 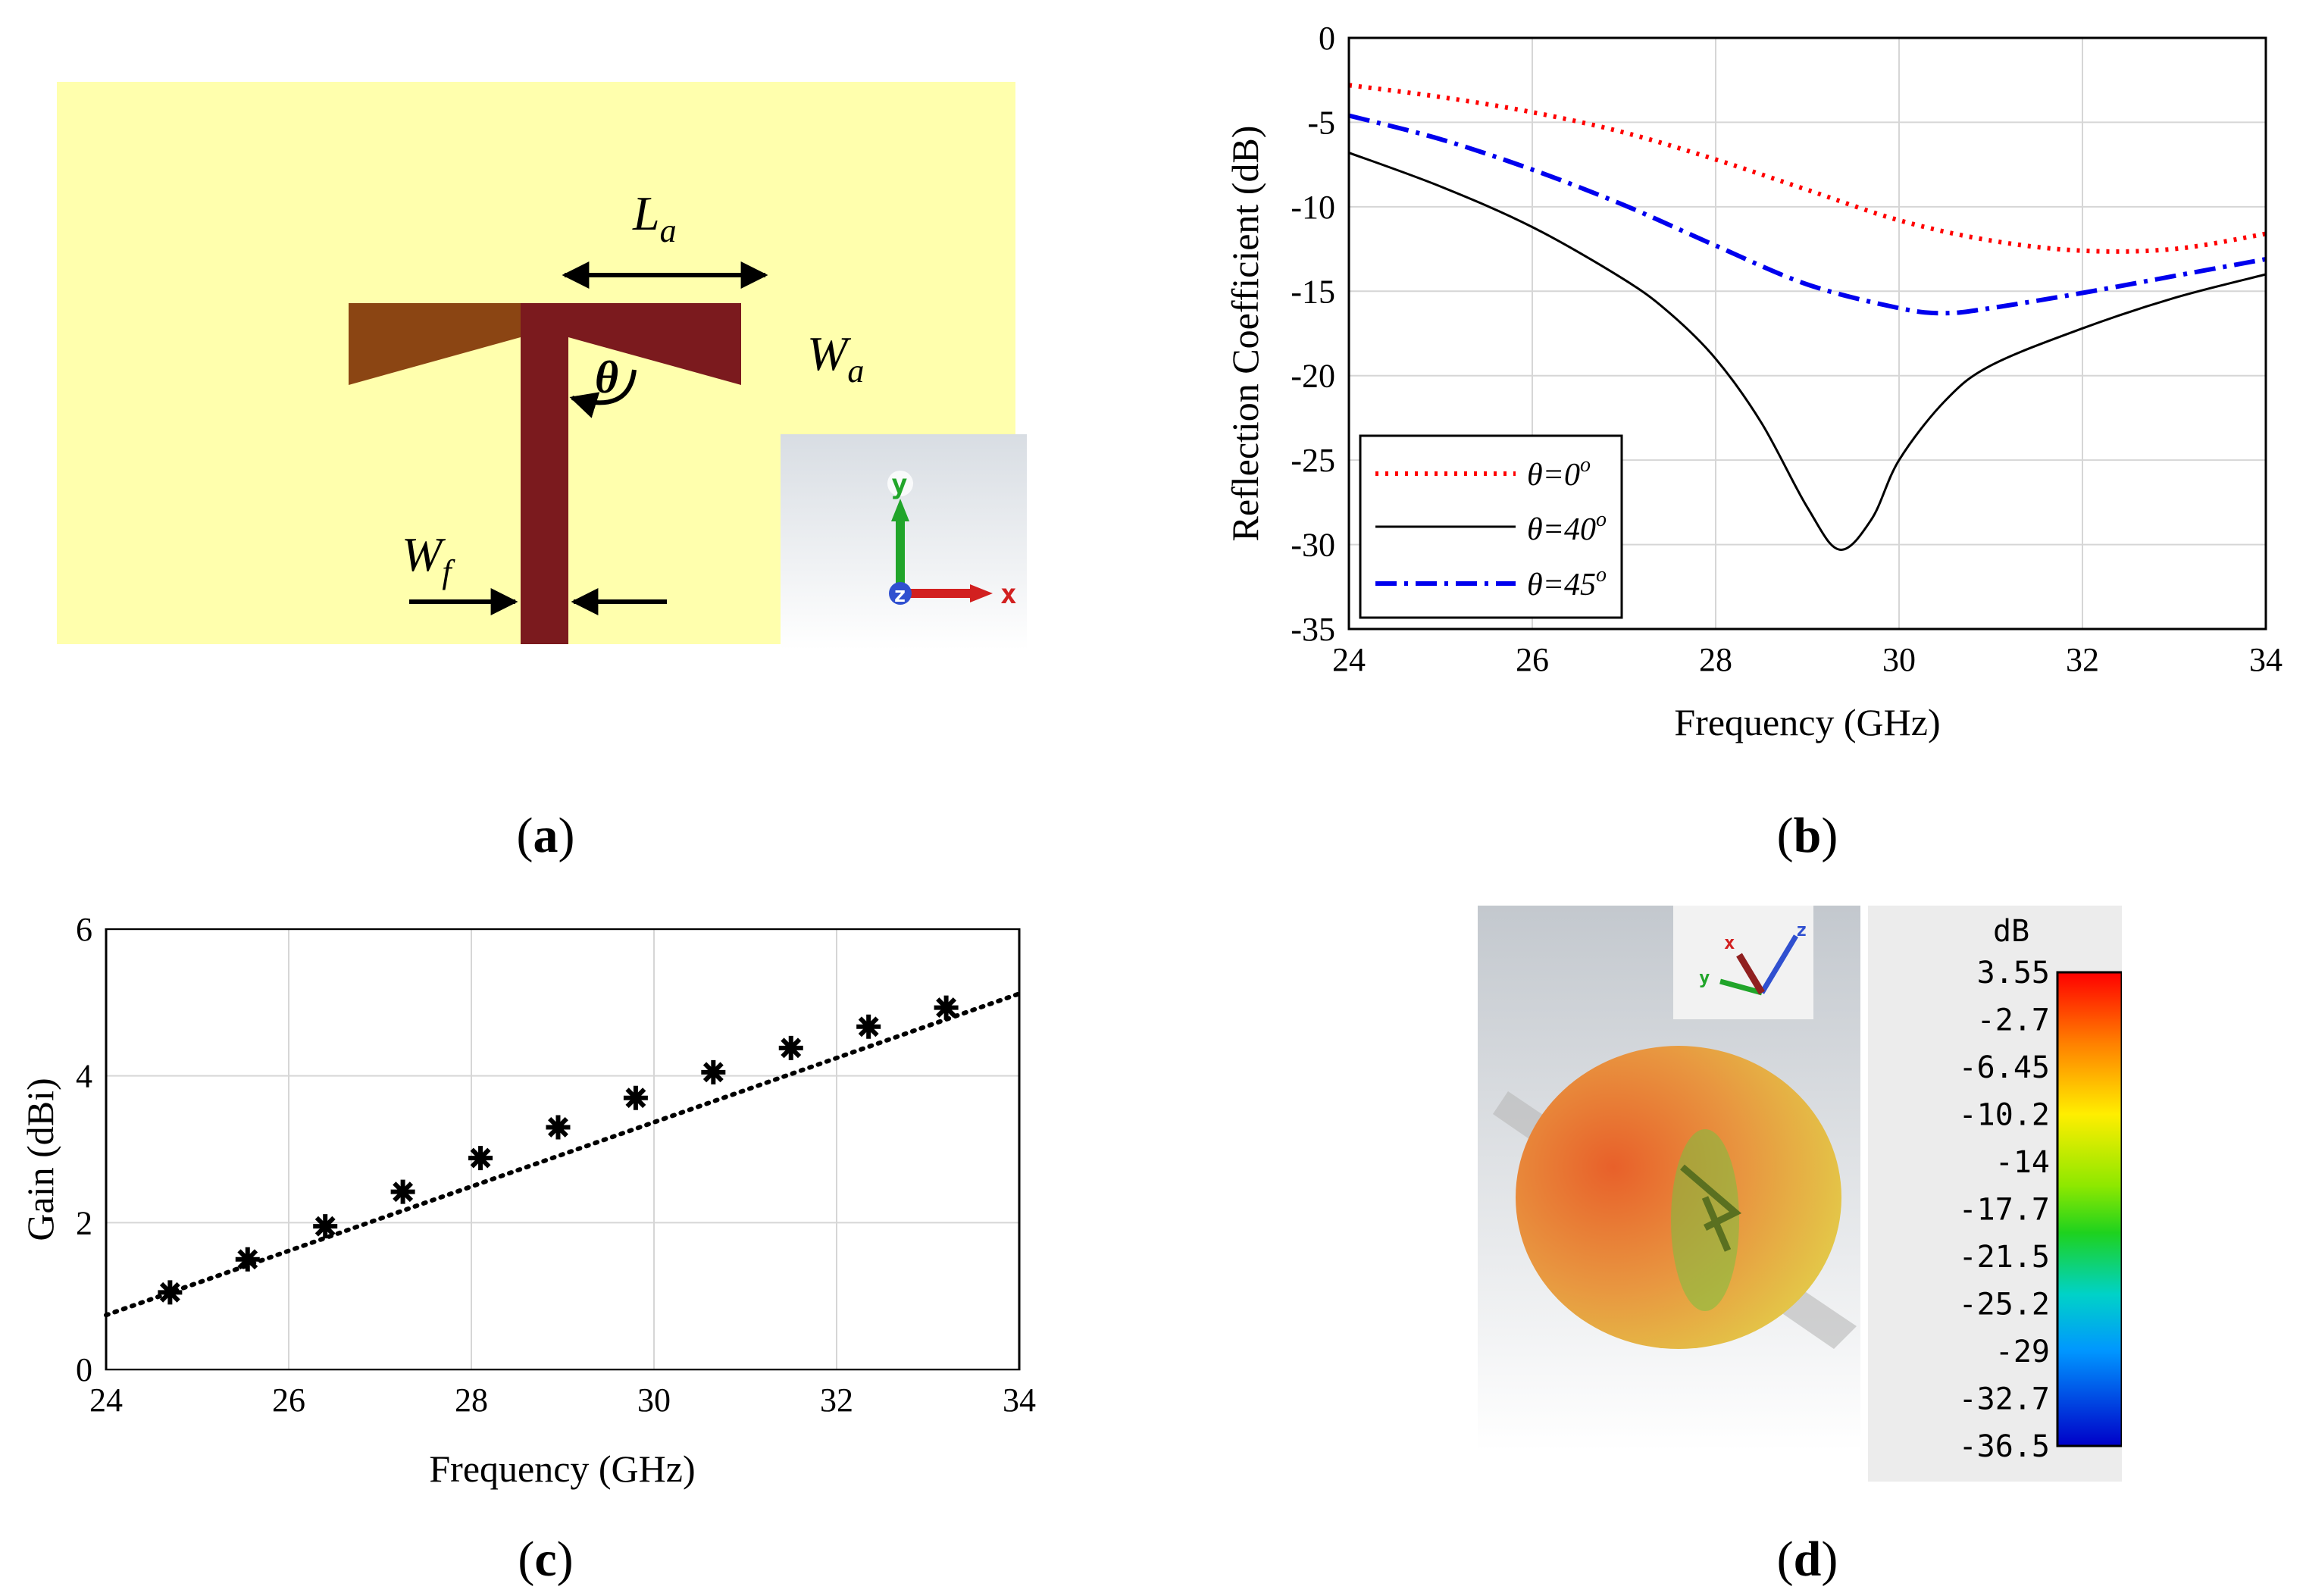 What do you see at coordinates (1715, 659) in the screenshot?
I see `b-x-tick-label: 28` at bounding box center [1715, 659].